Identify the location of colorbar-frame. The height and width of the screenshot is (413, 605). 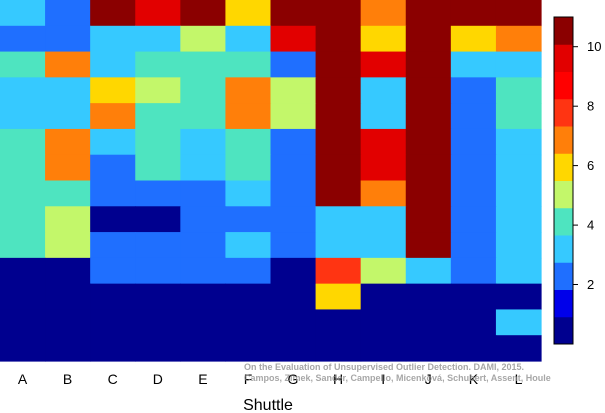
(563, 180).